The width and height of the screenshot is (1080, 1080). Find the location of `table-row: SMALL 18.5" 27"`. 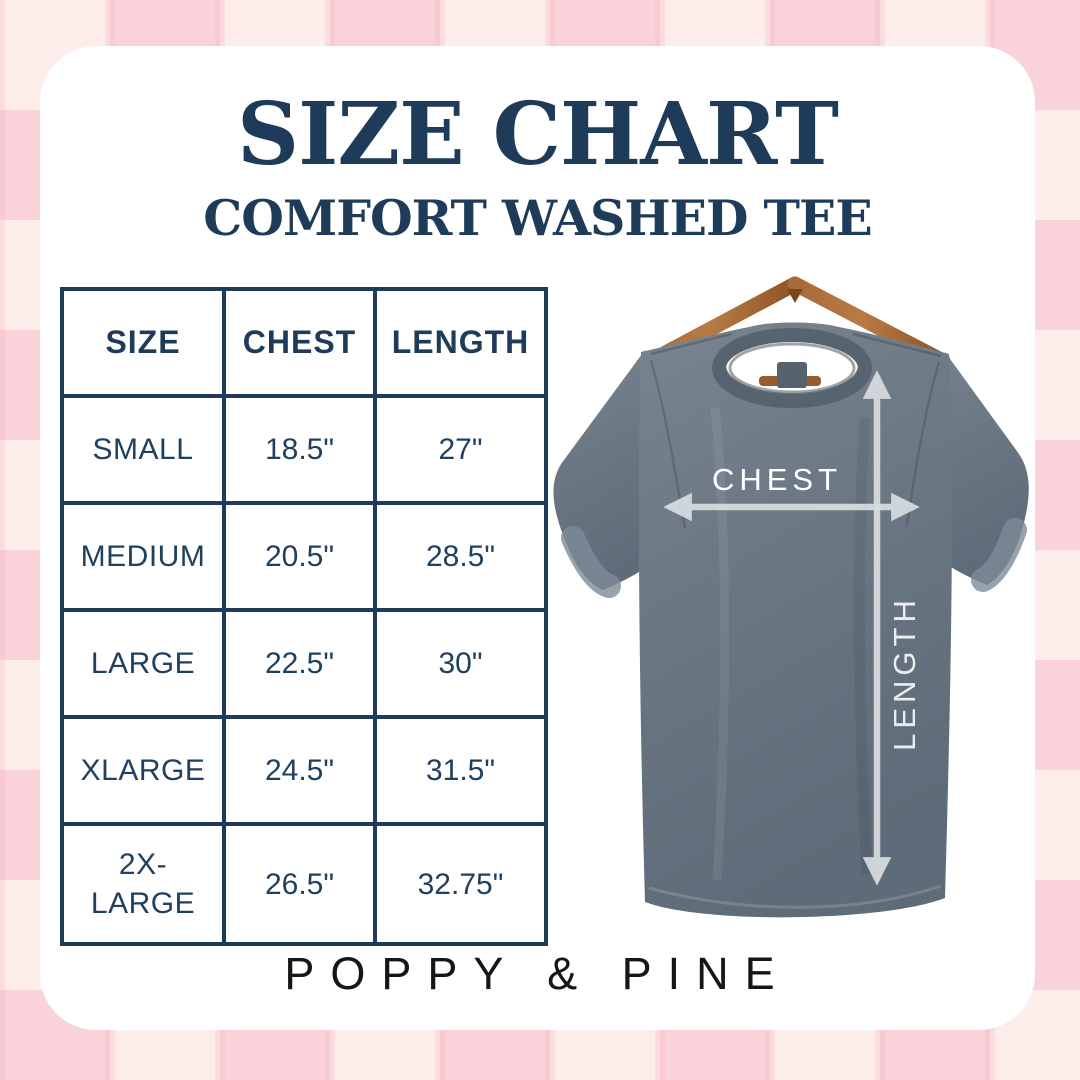

table-row: SMALL 18.5" 27" is located at coordinates (304, 449).